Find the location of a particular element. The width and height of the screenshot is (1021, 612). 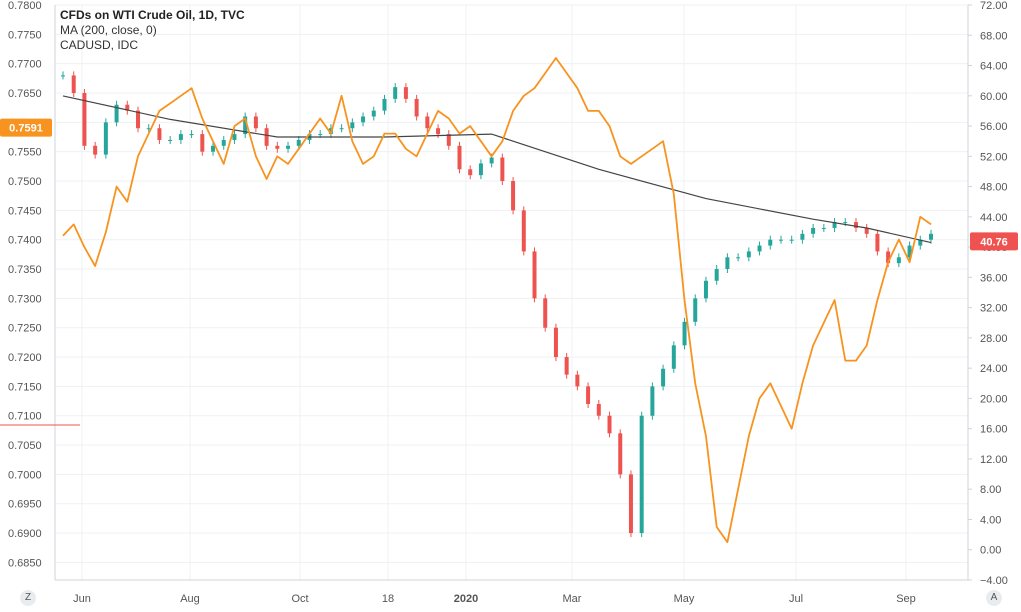

auto-scale-button: A is located at coordinates (994, 598).